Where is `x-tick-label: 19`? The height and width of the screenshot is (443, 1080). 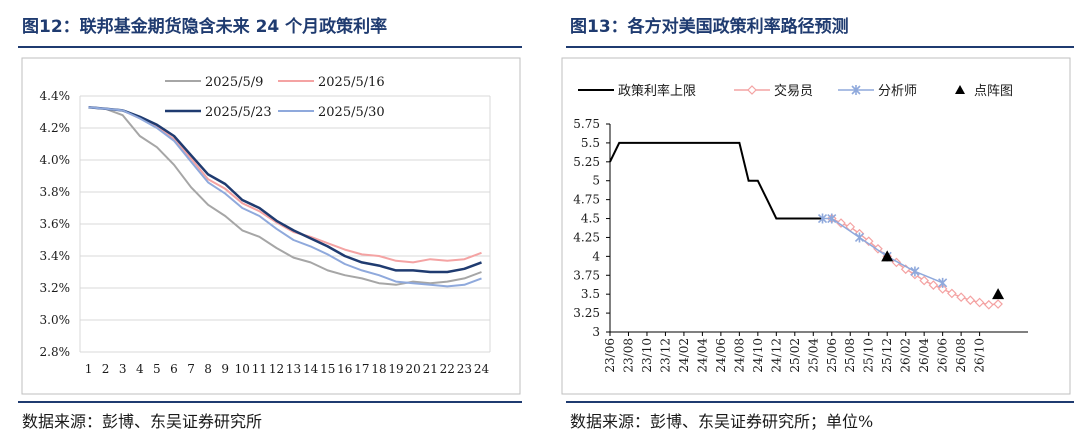 x-tick-label: 19 is located at coordinates (395, 369).